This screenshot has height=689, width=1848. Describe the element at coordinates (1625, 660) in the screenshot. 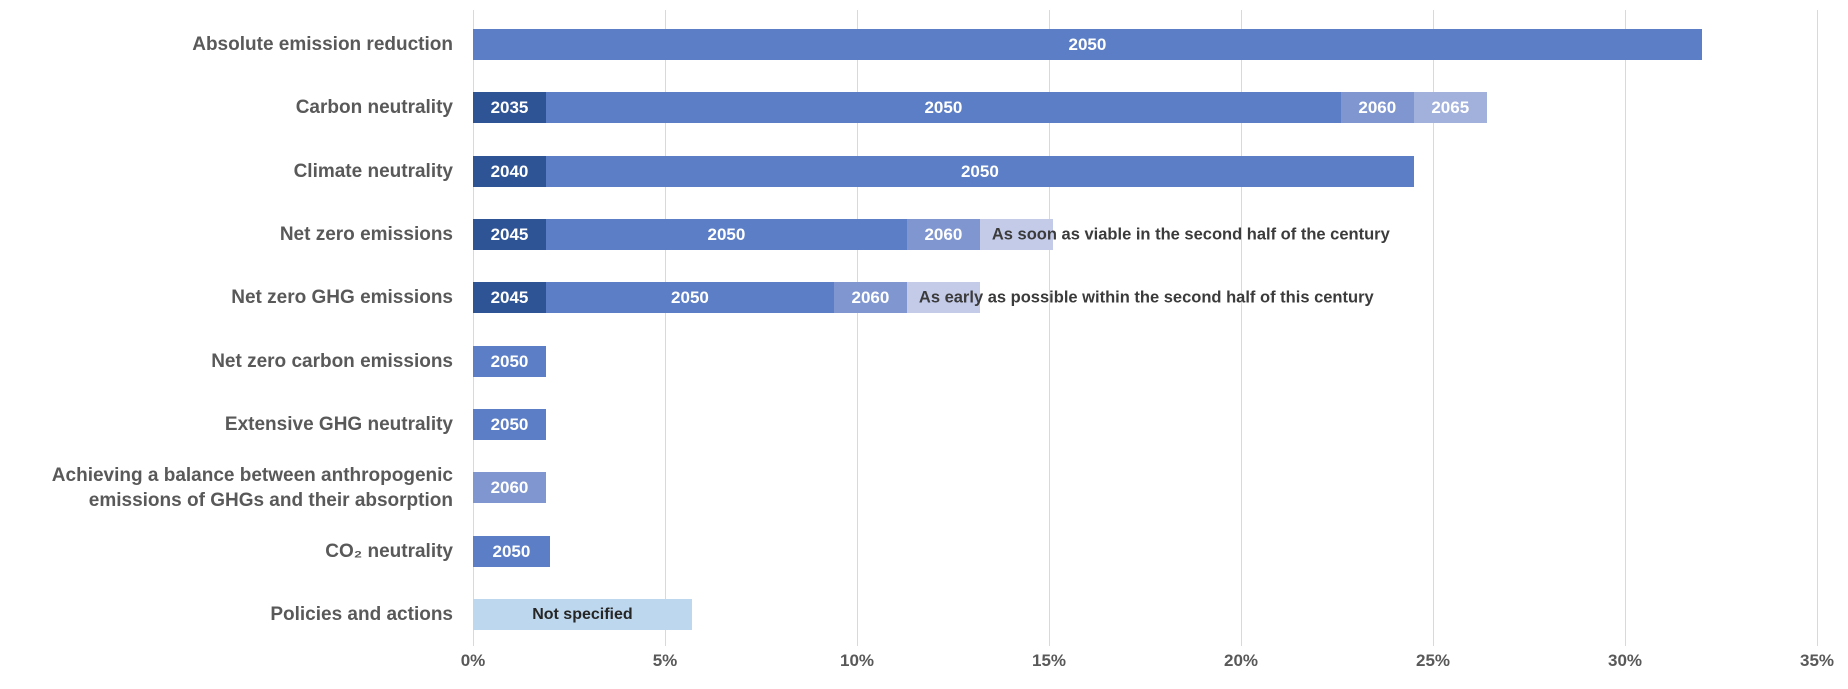

I see `x-axis-tick-label: 30%` at that location.